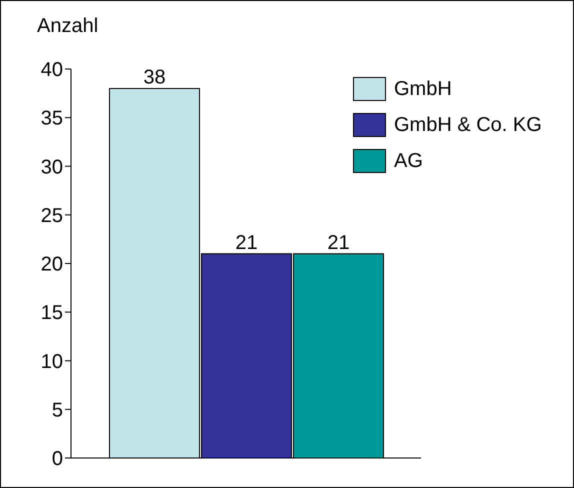 Image resolution: width=574 pixels, height=488 pixels. Describe the element at coordinates (154, 77) in the screenshot. I see `data-label: 38` at that location.